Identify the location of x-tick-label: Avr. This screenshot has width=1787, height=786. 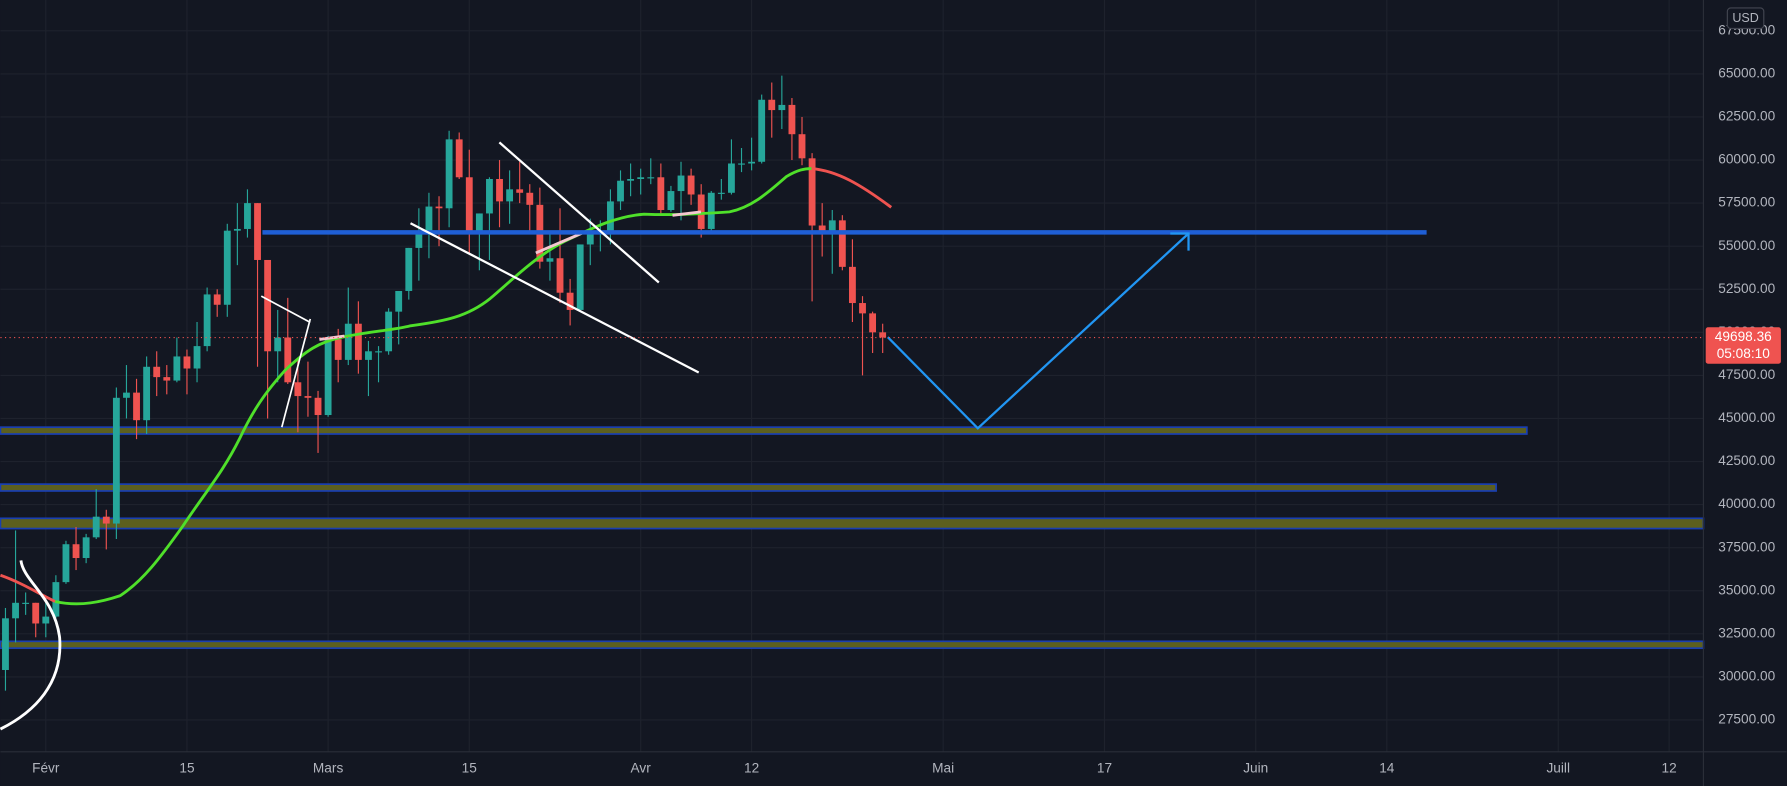
(641, 768).